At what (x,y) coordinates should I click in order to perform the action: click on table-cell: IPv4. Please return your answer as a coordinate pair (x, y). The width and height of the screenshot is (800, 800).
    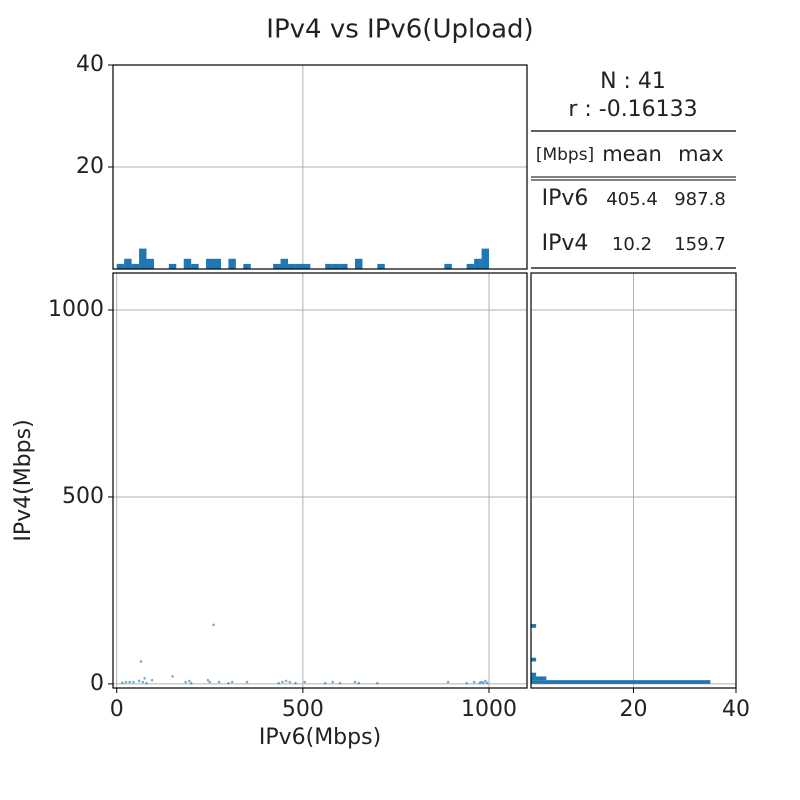
    Looking at the image, I should click on (565, 243).